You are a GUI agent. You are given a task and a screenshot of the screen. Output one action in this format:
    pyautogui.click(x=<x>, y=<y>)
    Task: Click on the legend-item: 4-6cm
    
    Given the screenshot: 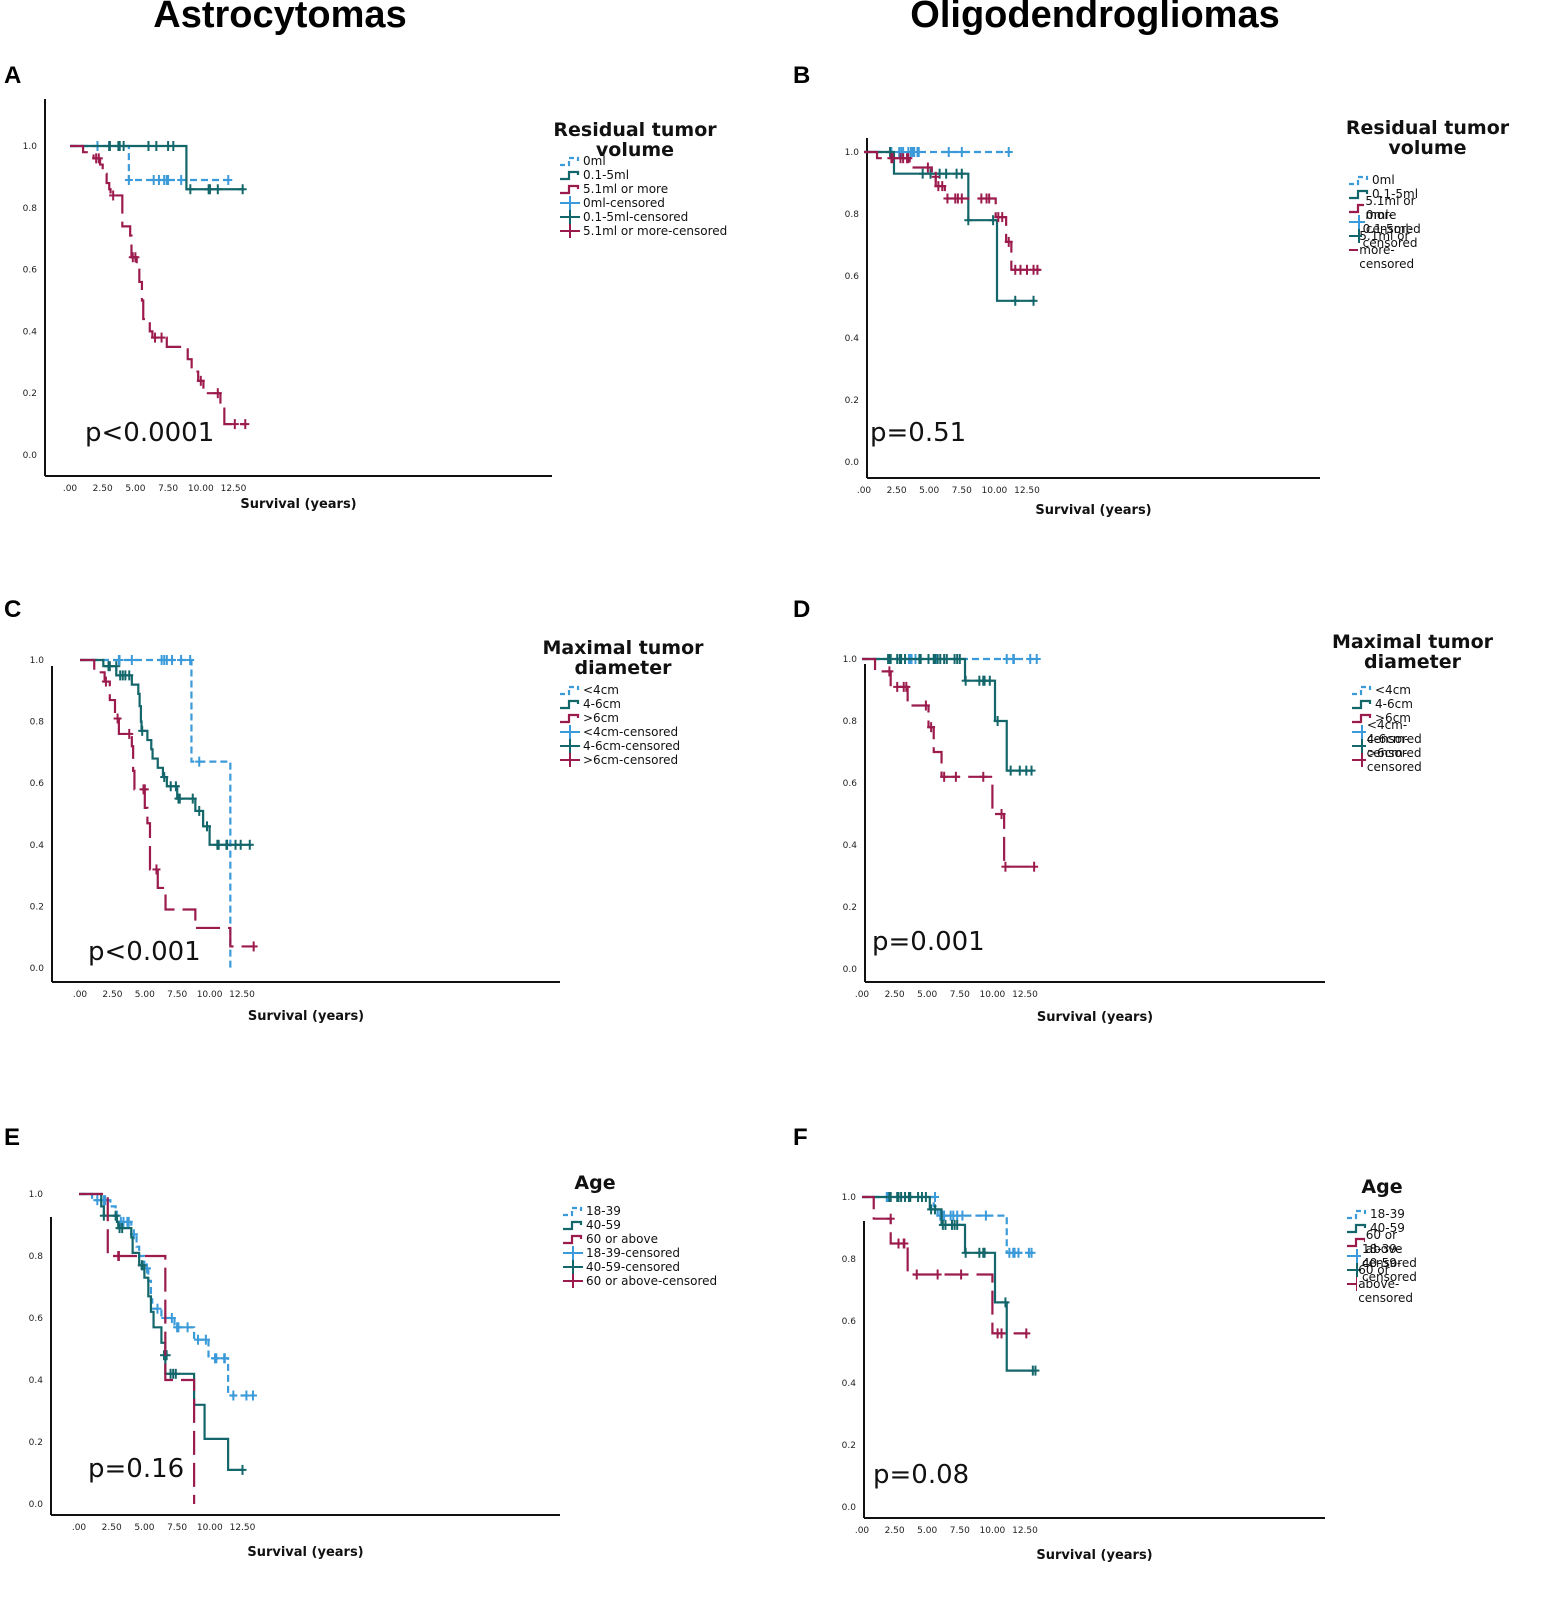 What is the action you would take?
    pyautogui.click(x=1390, y=704)
    